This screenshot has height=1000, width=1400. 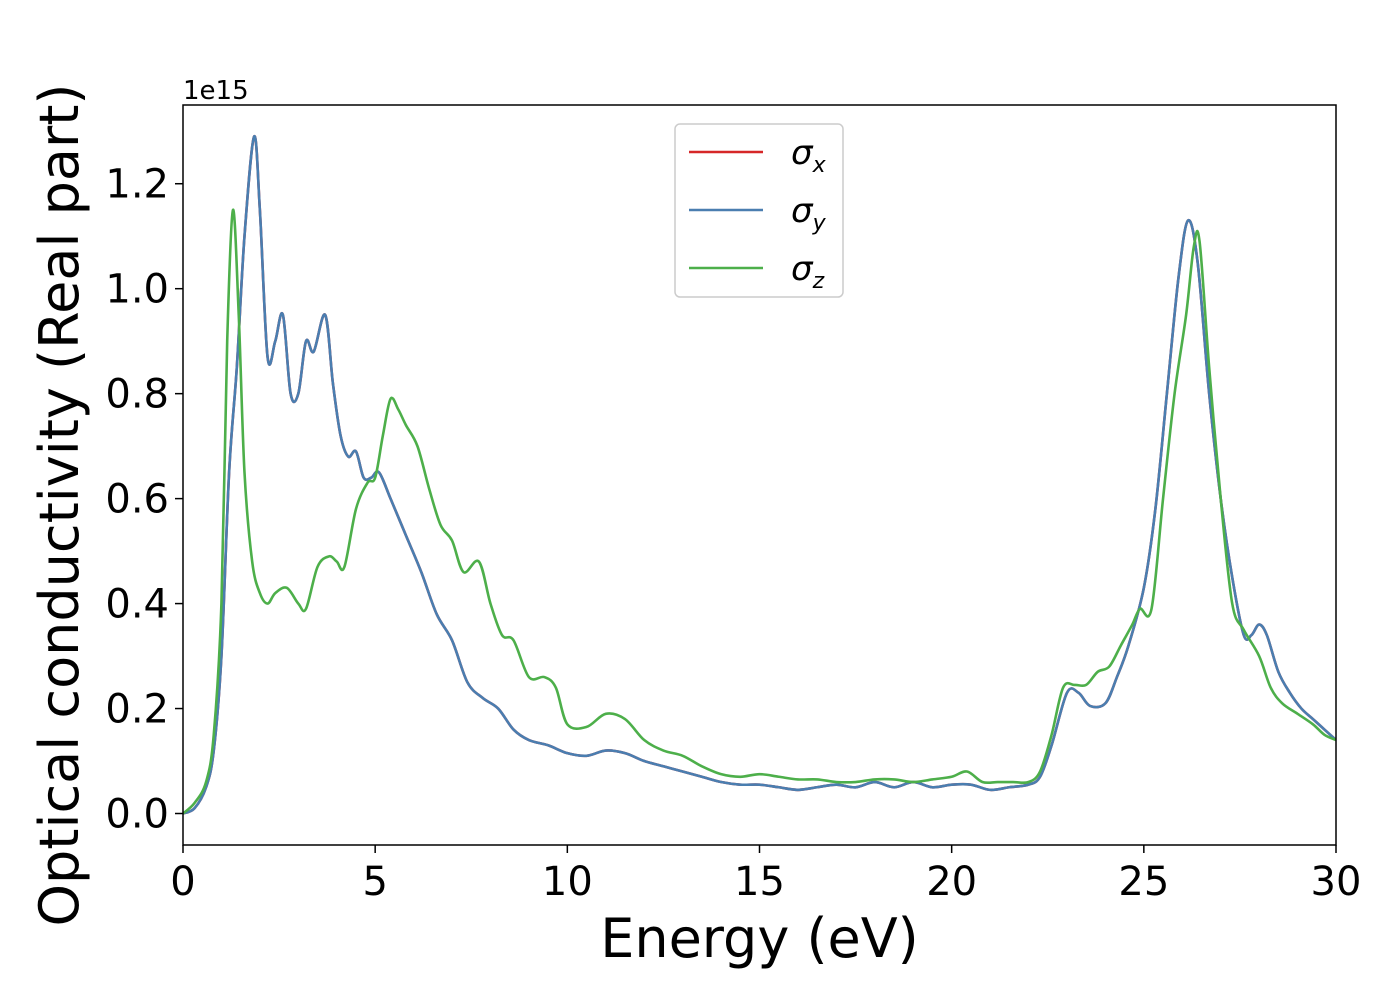 I want to click on y-axis-ticks: 0.0 0.2 0.4 0.6 0.8 1.0 1.2, so click(x=144, y=500).